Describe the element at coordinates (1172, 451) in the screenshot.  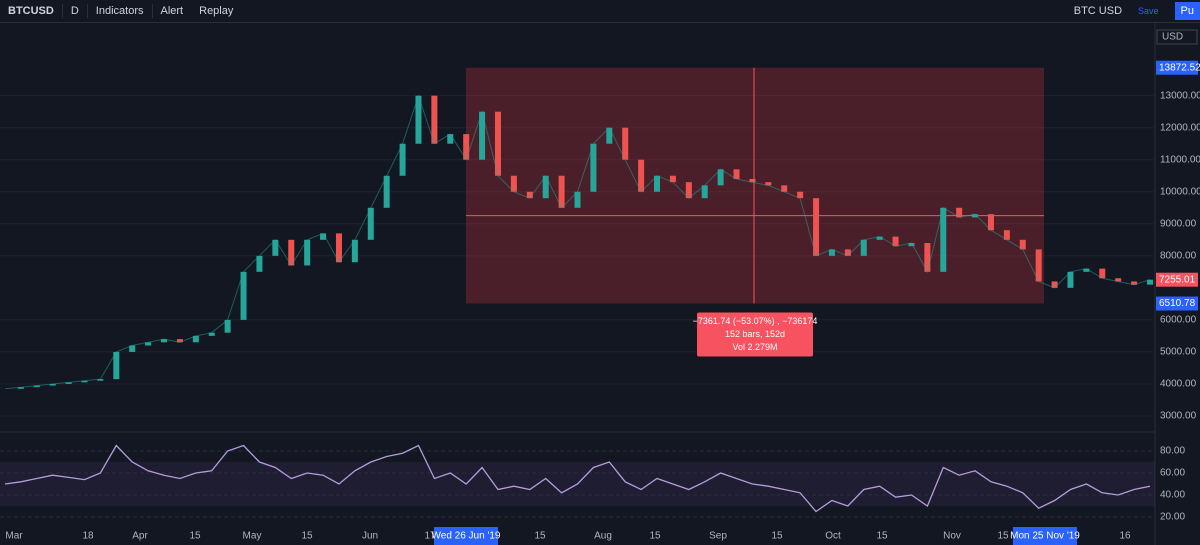
I see `rsi-tick-label: 80.00` at that location.